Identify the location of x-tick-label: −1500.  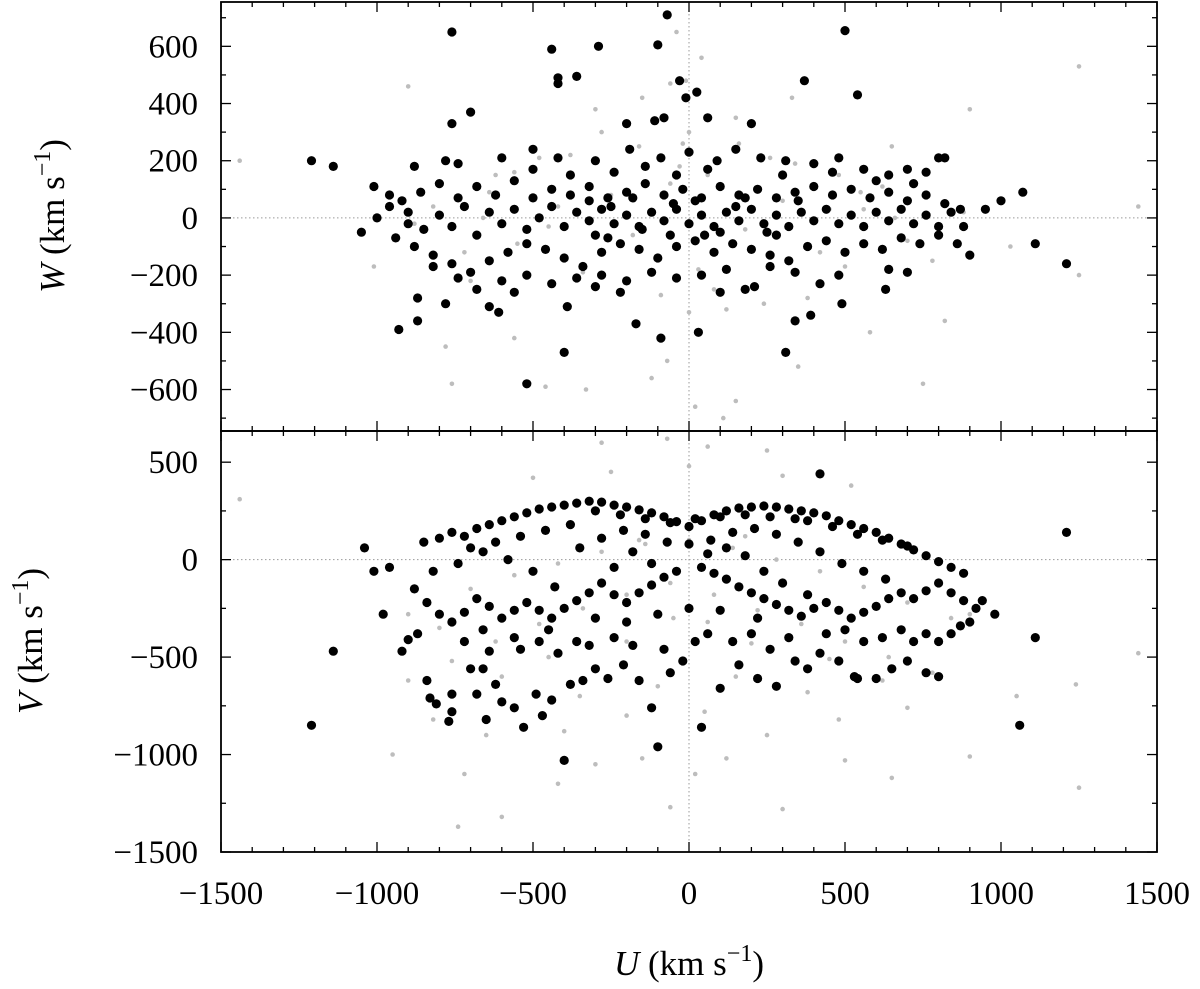
(221, 894).